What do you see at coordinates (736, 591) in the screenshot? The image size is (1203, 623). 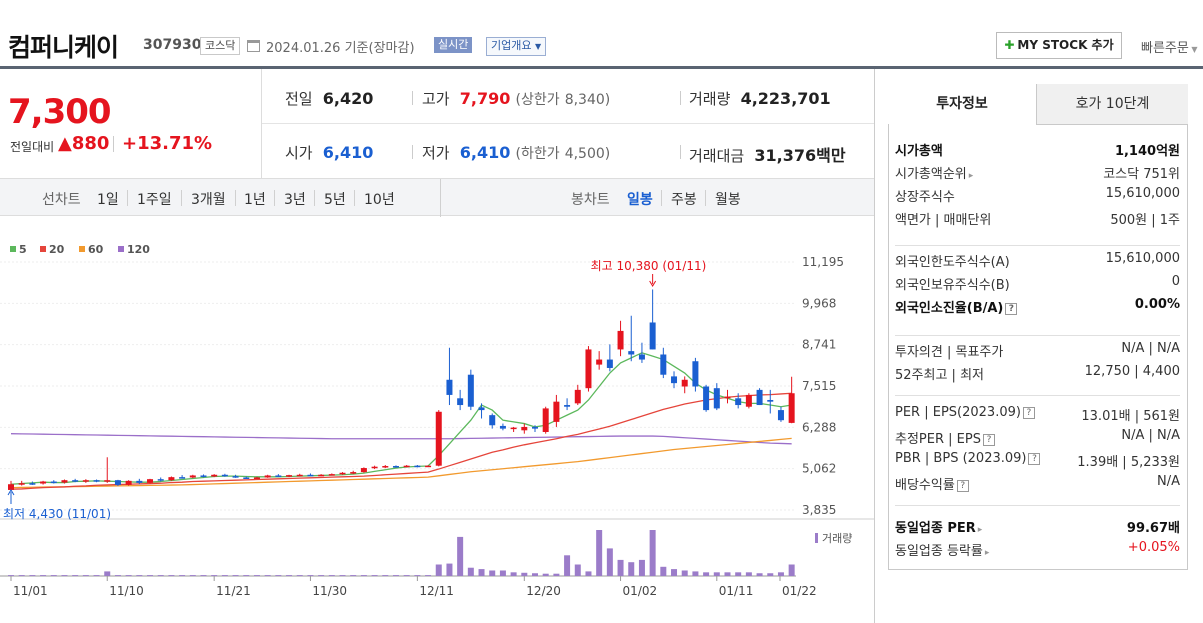 I see `x-tick-label: 01/11` at bounding box center [736, 591].